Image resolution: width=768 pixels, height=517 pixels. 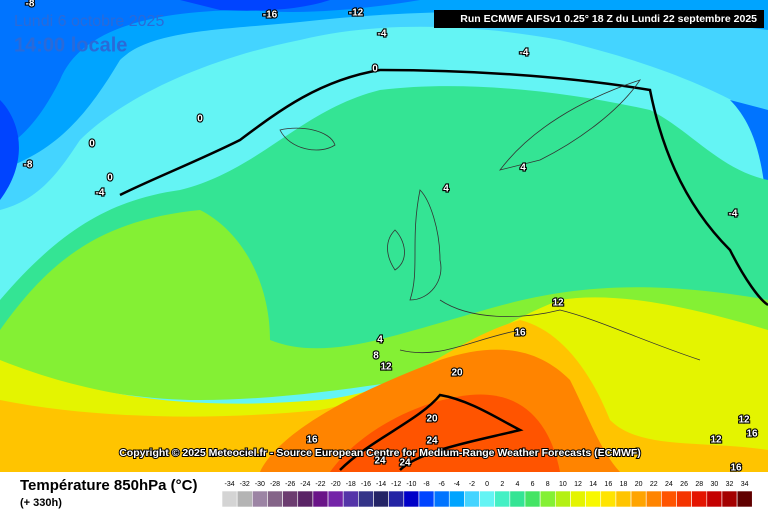 What do you see at coordinates (245, 484) in the screenshot?
I see `colorbar-label: -32` at bounding box center [245, 484].